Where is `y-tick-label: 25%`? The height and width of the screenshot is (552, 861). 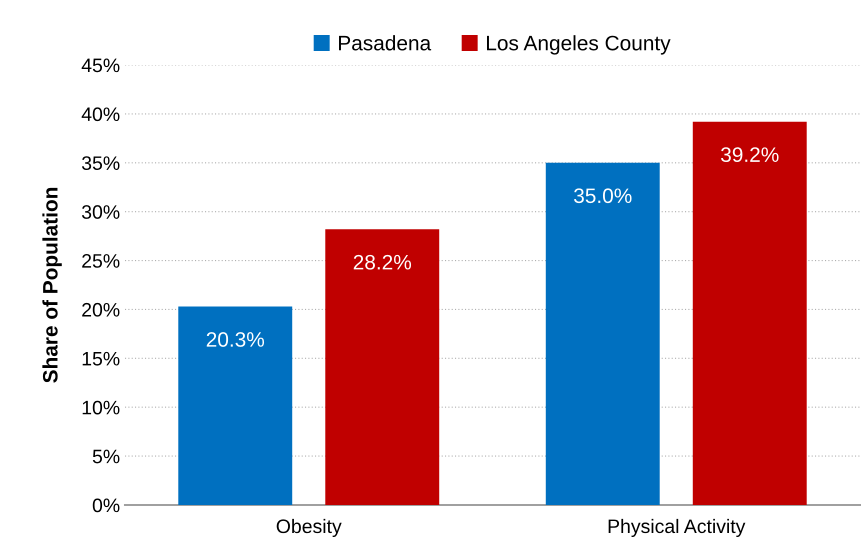
y-tick-label: 25% is located at coordinates (101, 261).